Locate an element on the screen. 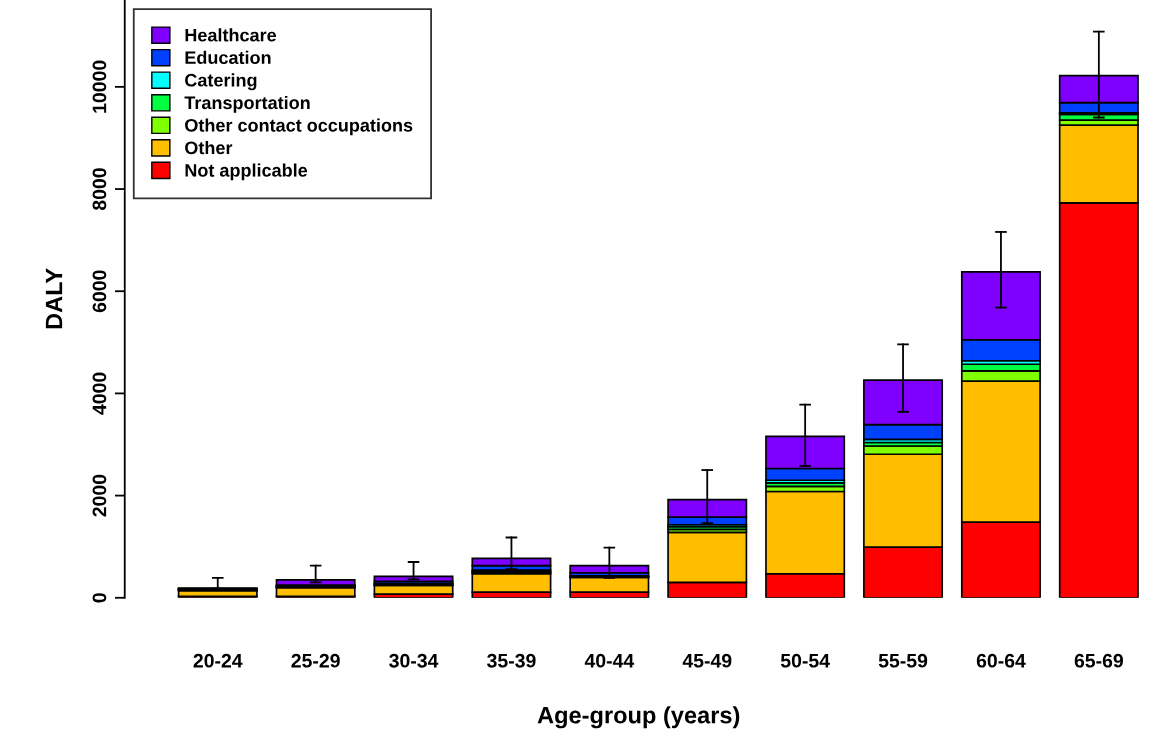 This screenshot has height=738, width=1155. x-tick-label: 45-49 is located at coordinates (707, 660).